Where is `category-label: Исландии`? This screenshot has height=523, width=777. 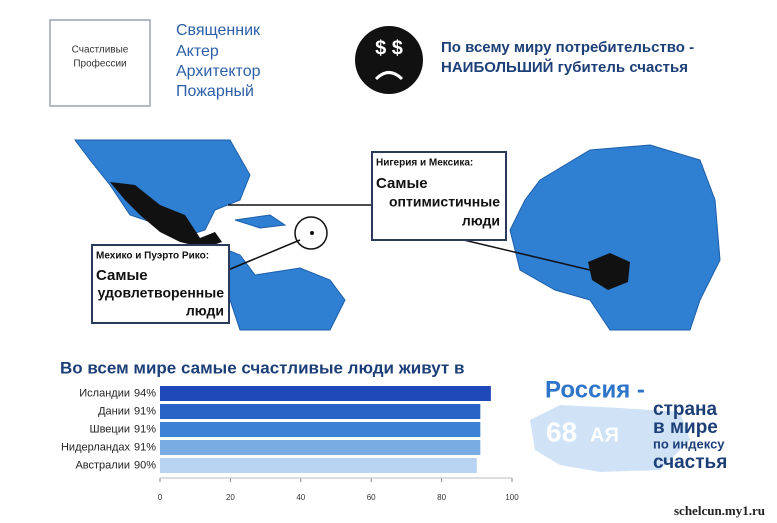
category-label: Исландии is located at coordinates (104, 393).